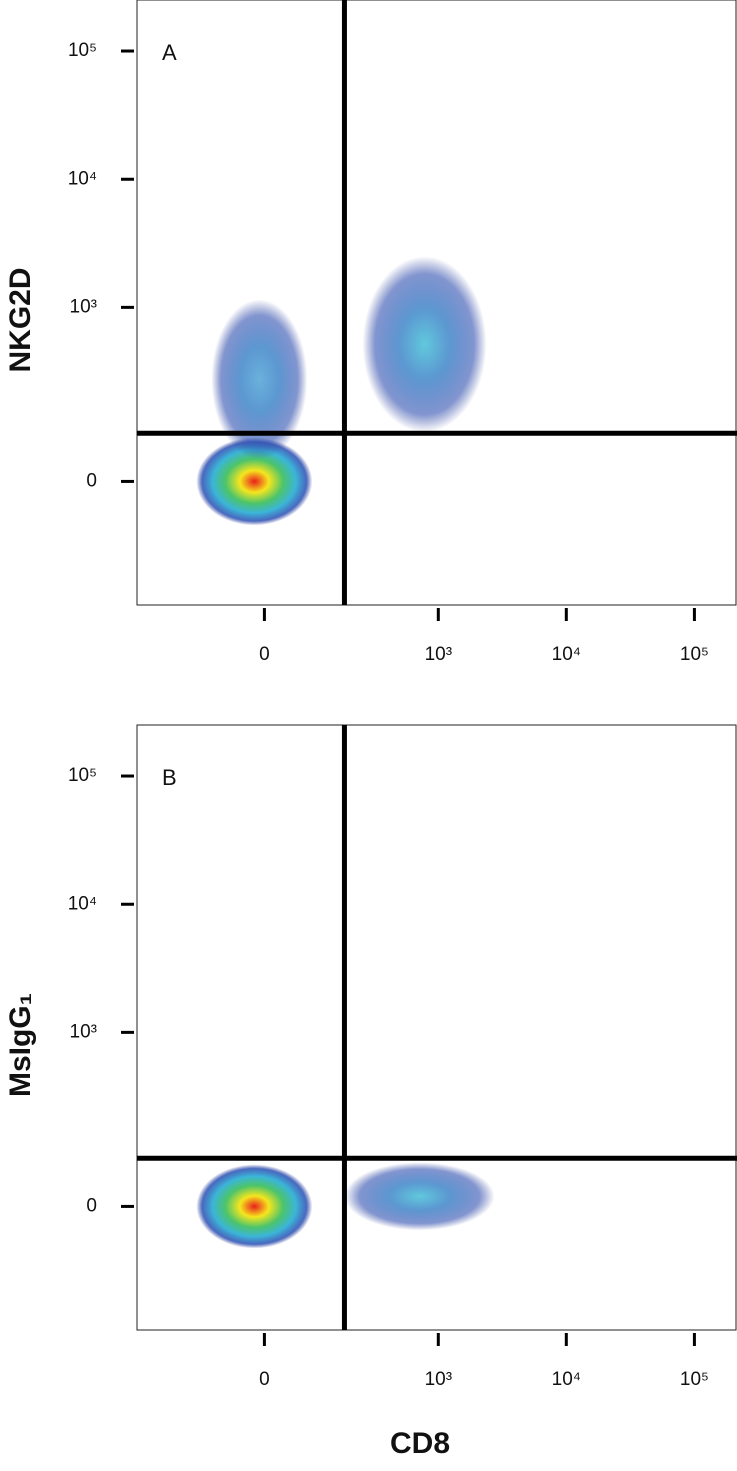 This screenshot has width=737, height=1471. Describe the element at coordinates (420, 1443) in the screenshot. I see `x-axis-title: CD8` at that location.